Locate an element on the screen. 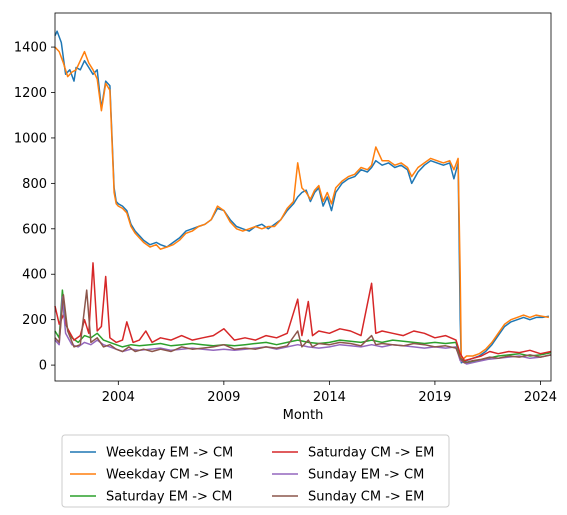 The width and height of the screenshot is (567, 515). legend-box is located at coordinates (255, 471).